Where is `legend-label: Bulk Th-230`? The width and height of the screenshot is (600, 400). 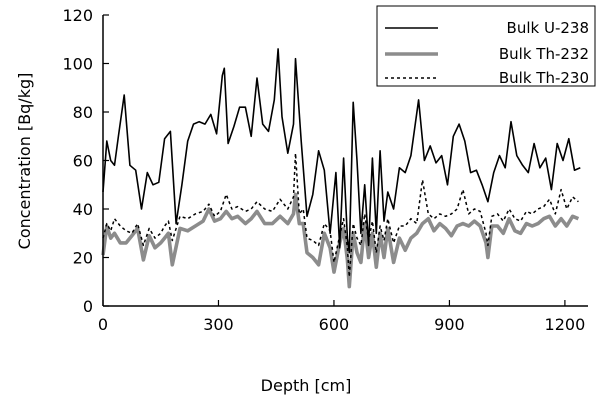 legend-label: Bulk Th-230 is located at coordinates (544, 78).